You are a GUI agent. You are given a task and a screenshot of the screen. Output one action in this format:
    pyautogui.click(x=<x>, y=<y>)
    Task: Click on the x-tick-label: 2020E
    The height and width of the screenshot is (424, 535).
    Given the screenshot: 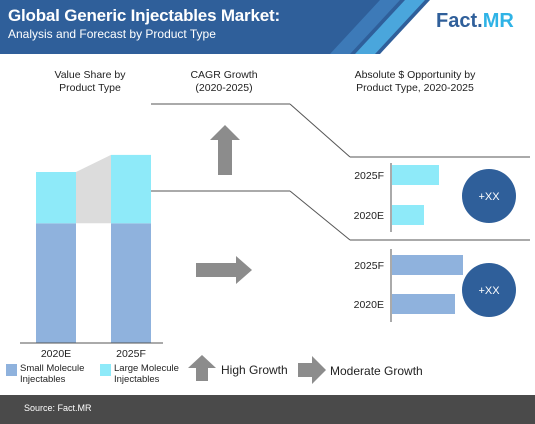 What is the action you would take?
    pyautogui.click(x=56, y=354)
    